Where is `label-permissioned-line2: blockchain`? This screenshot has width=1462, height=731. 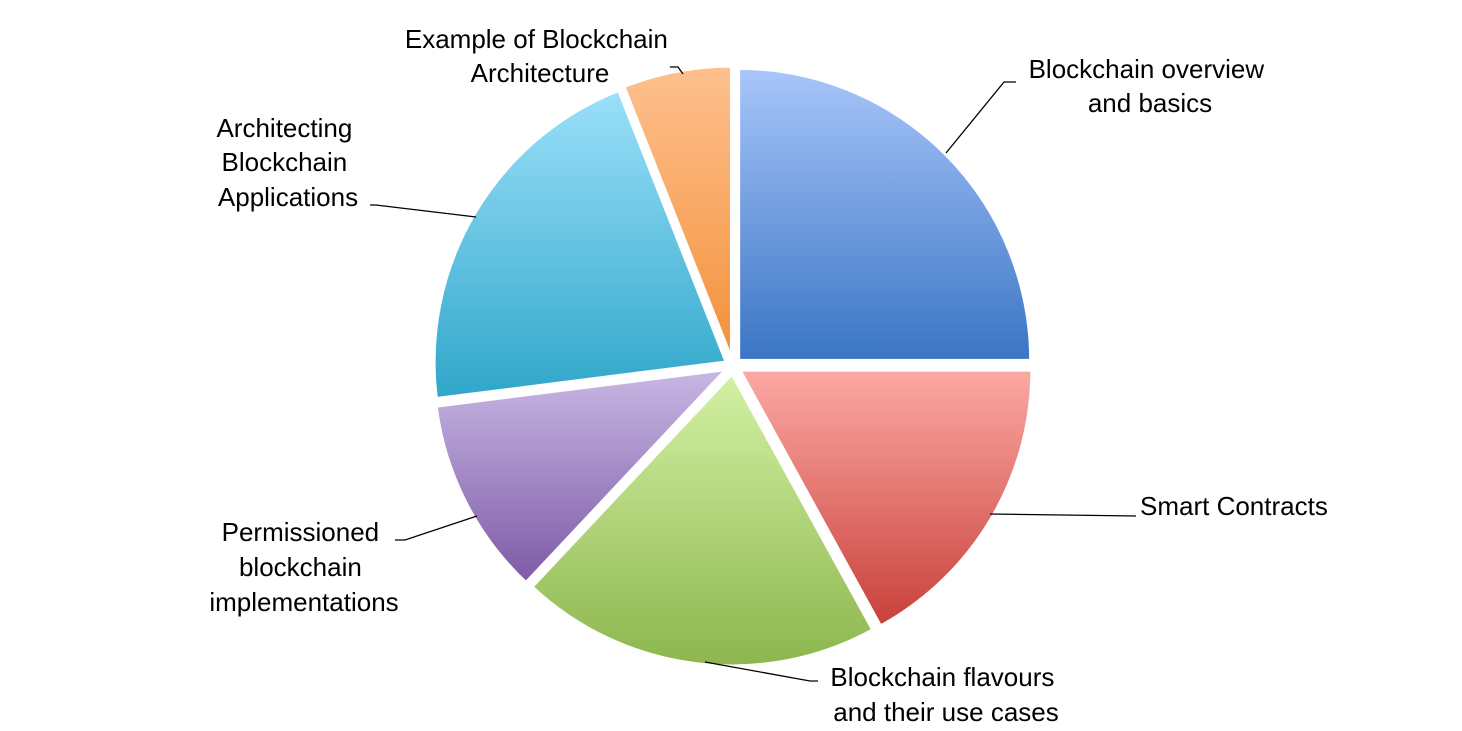
label-permissioned-line2: blockchain is located at coordinates (300, 567).